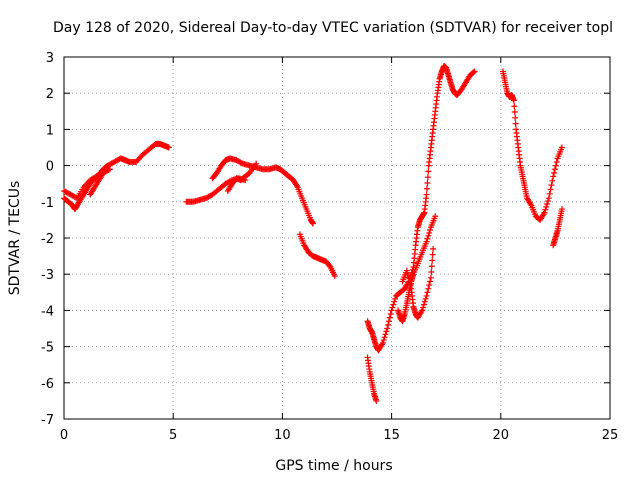  Describe the element at coordinates (173, 435) in the screenshot. I see `x-tick-label: 5` at that location.